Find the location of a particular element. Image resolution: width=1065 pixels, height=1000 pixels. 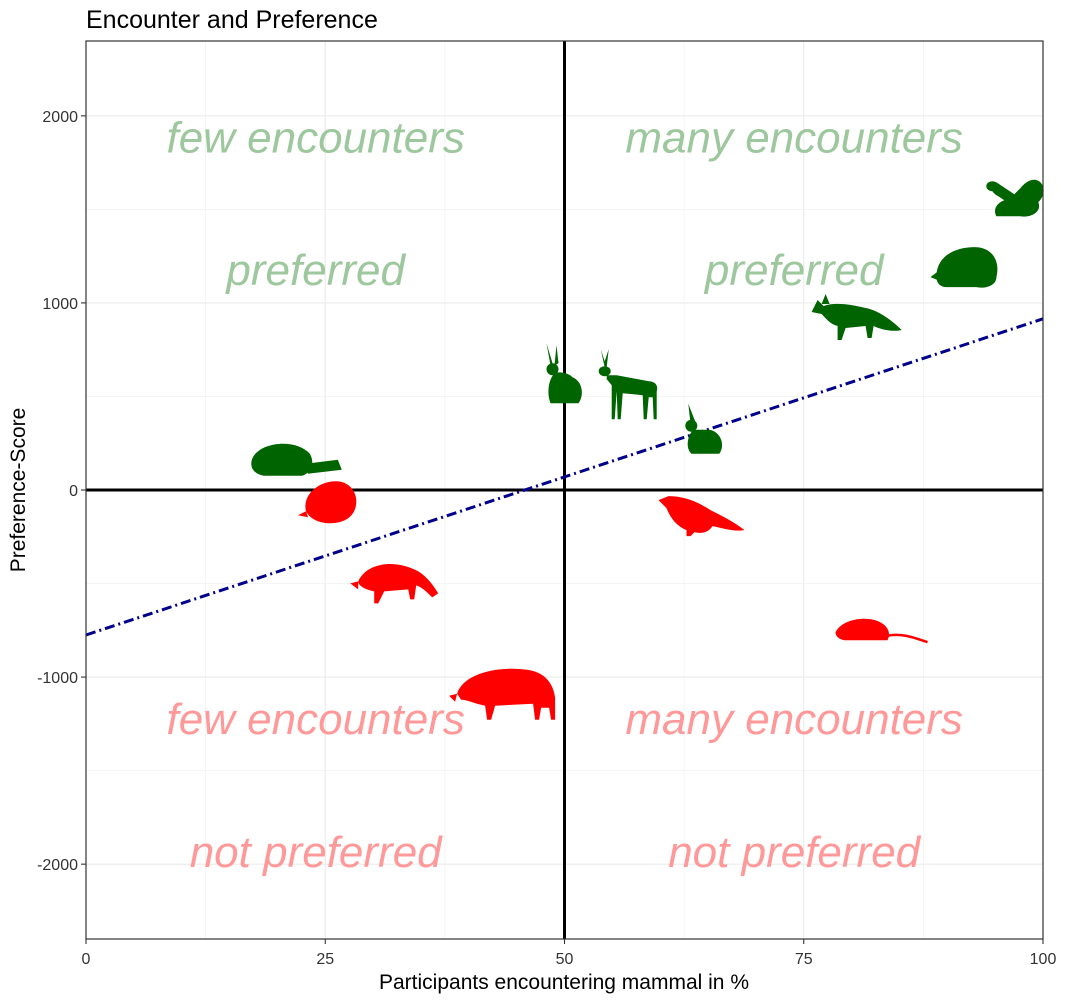

chart-title: Encounter and Preference is located at coordinates (232, 20).